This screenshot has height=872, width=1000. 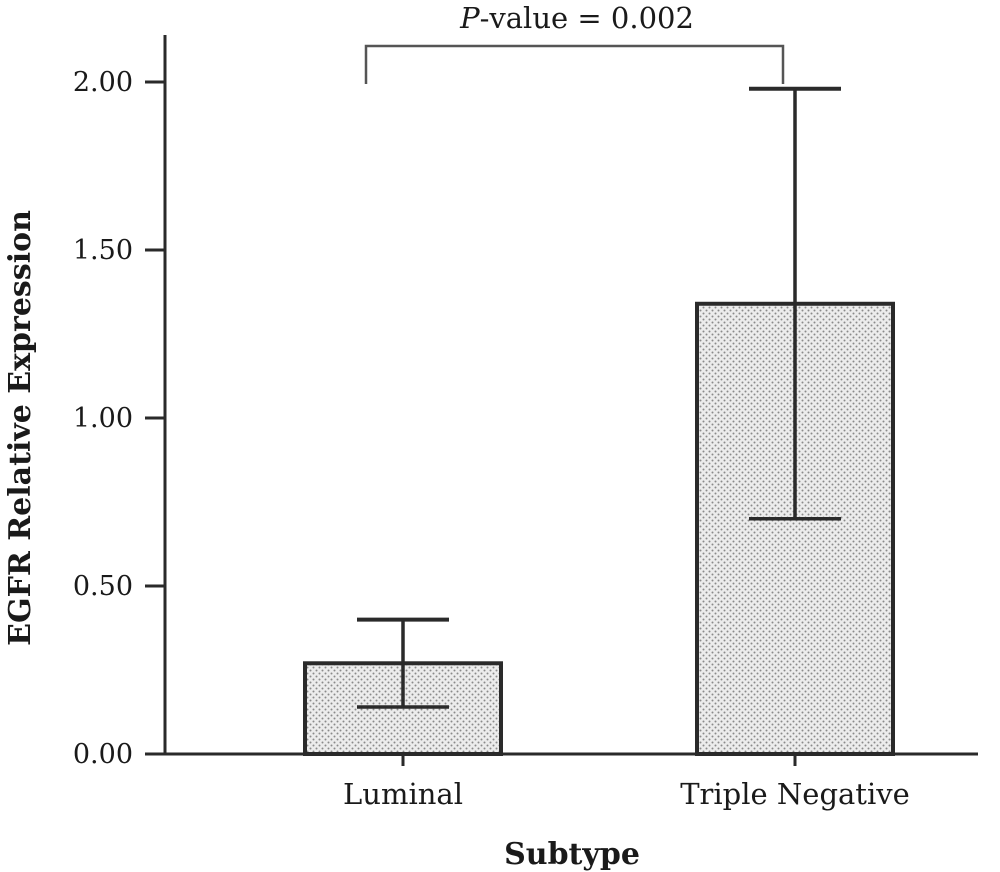 I want to click on p-value-prefix: P, so click(x=469, y=18).